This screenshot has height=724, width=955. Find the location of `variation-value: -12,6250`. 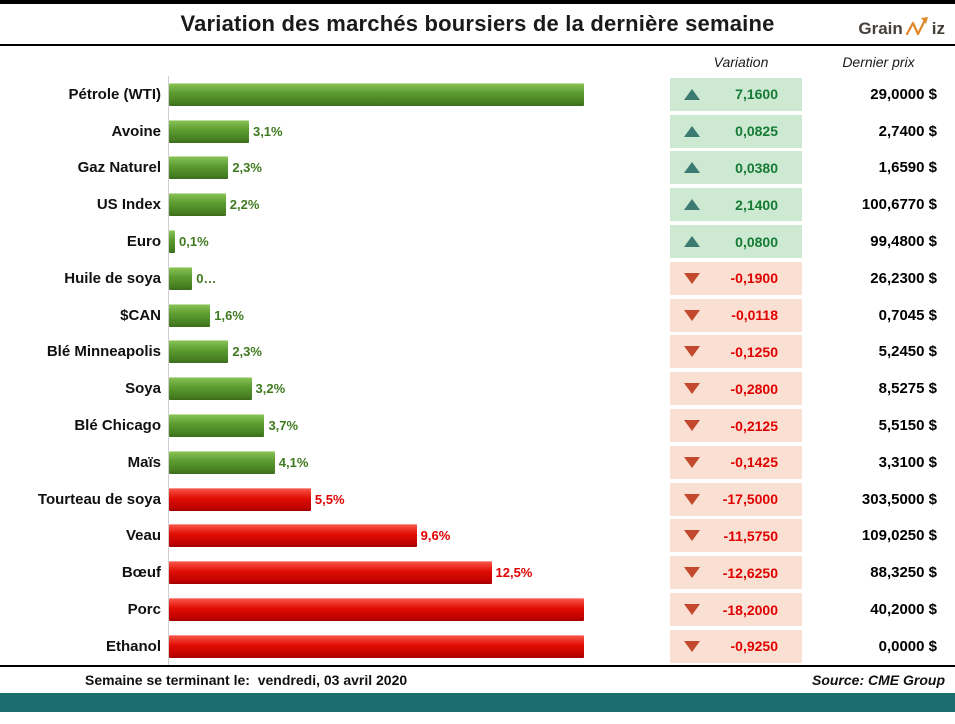

variation-value: -12,6250 is located at coordinates (750, 572).